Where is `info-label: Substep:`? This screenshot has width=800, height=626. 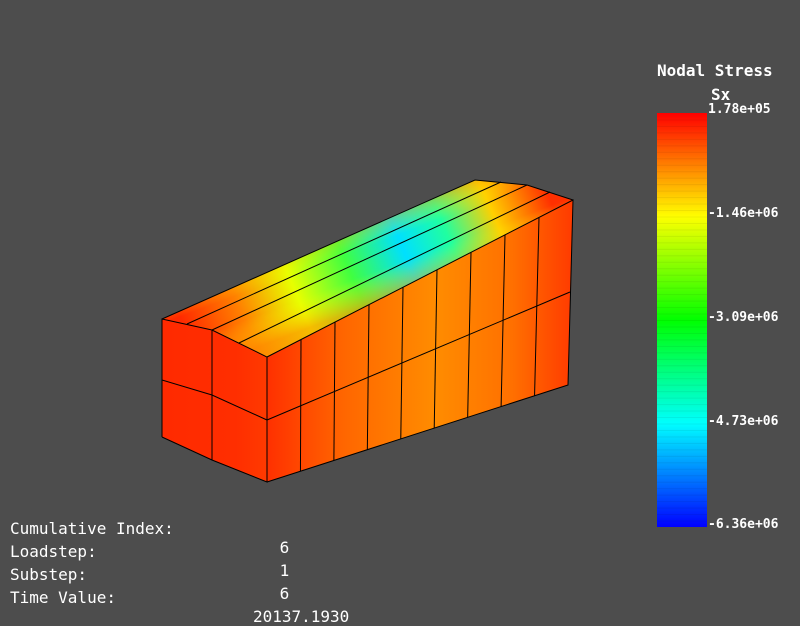 info-label: Substep: is located at coordinates (49, 574).